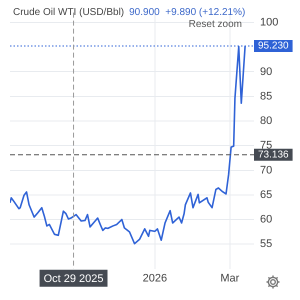 This screenshot has width=300, height=300. Describe the element at coordinates (274, 46) in the screenshot. I see `ref-line-label: 95.230` at that location.